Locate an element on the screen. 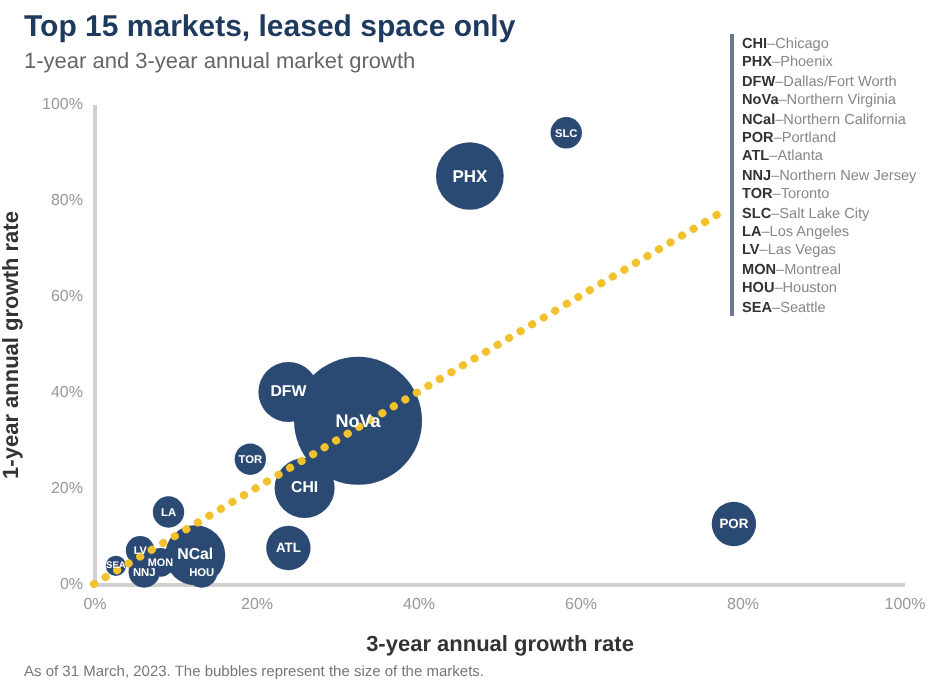 This screenshot has width=948, height=692. y-tick-label: 20% is located at coordinates (66, 488).